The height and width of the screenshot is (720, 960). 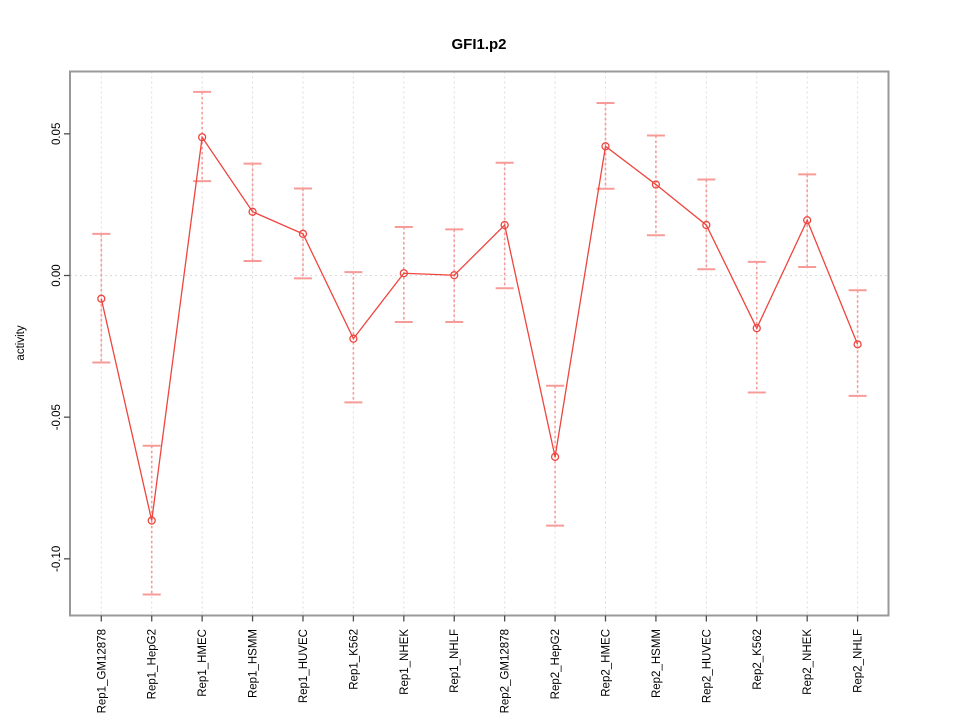 I want to click on x-tick-label: Rep1_NHLF, so click(x=455, y=661).